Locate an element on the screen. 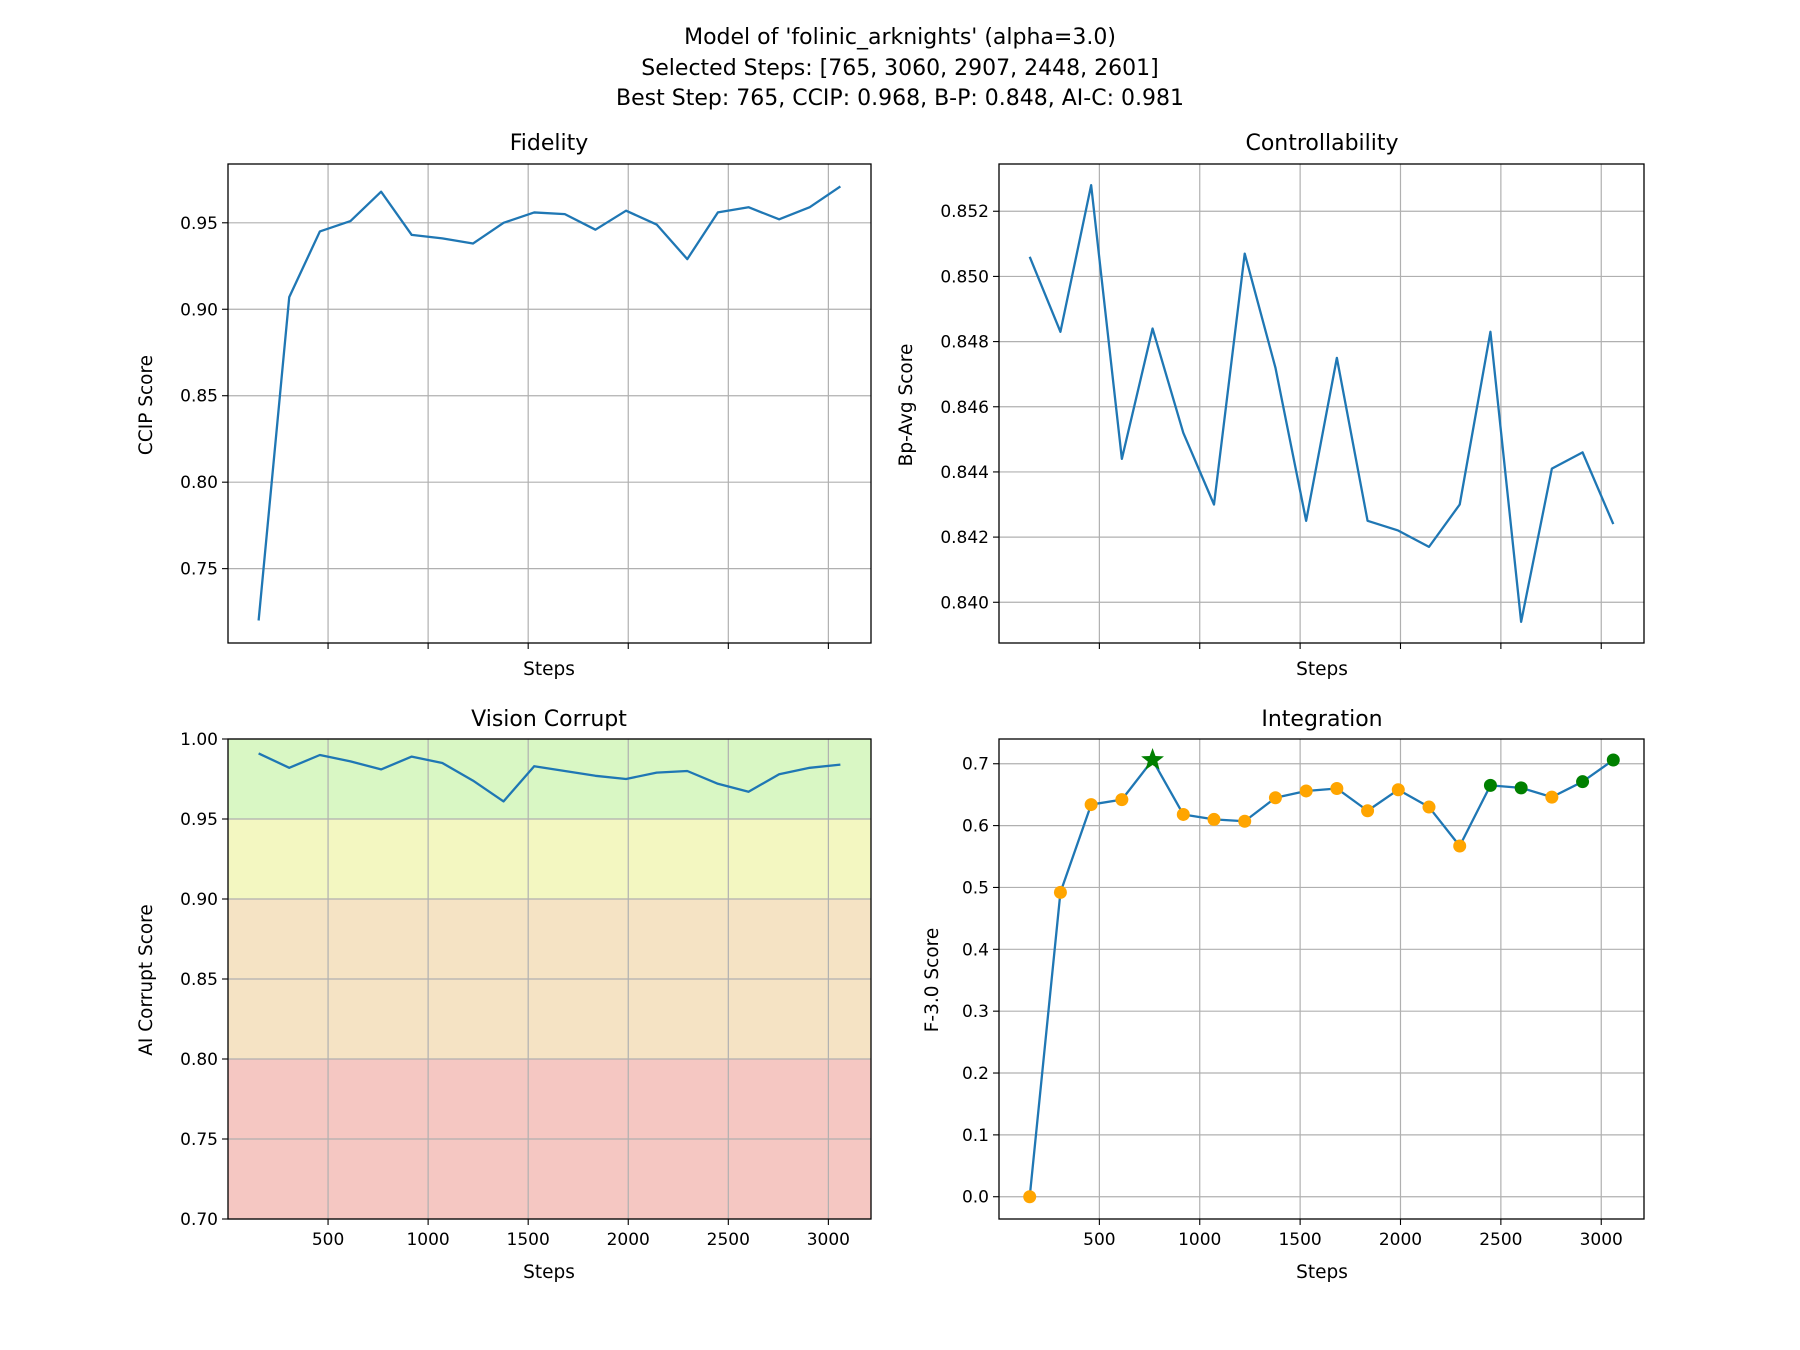 The height and width of the screenshot is (1350, 1800). vision-corrupt-series-line is located at coordinates (549, 777).